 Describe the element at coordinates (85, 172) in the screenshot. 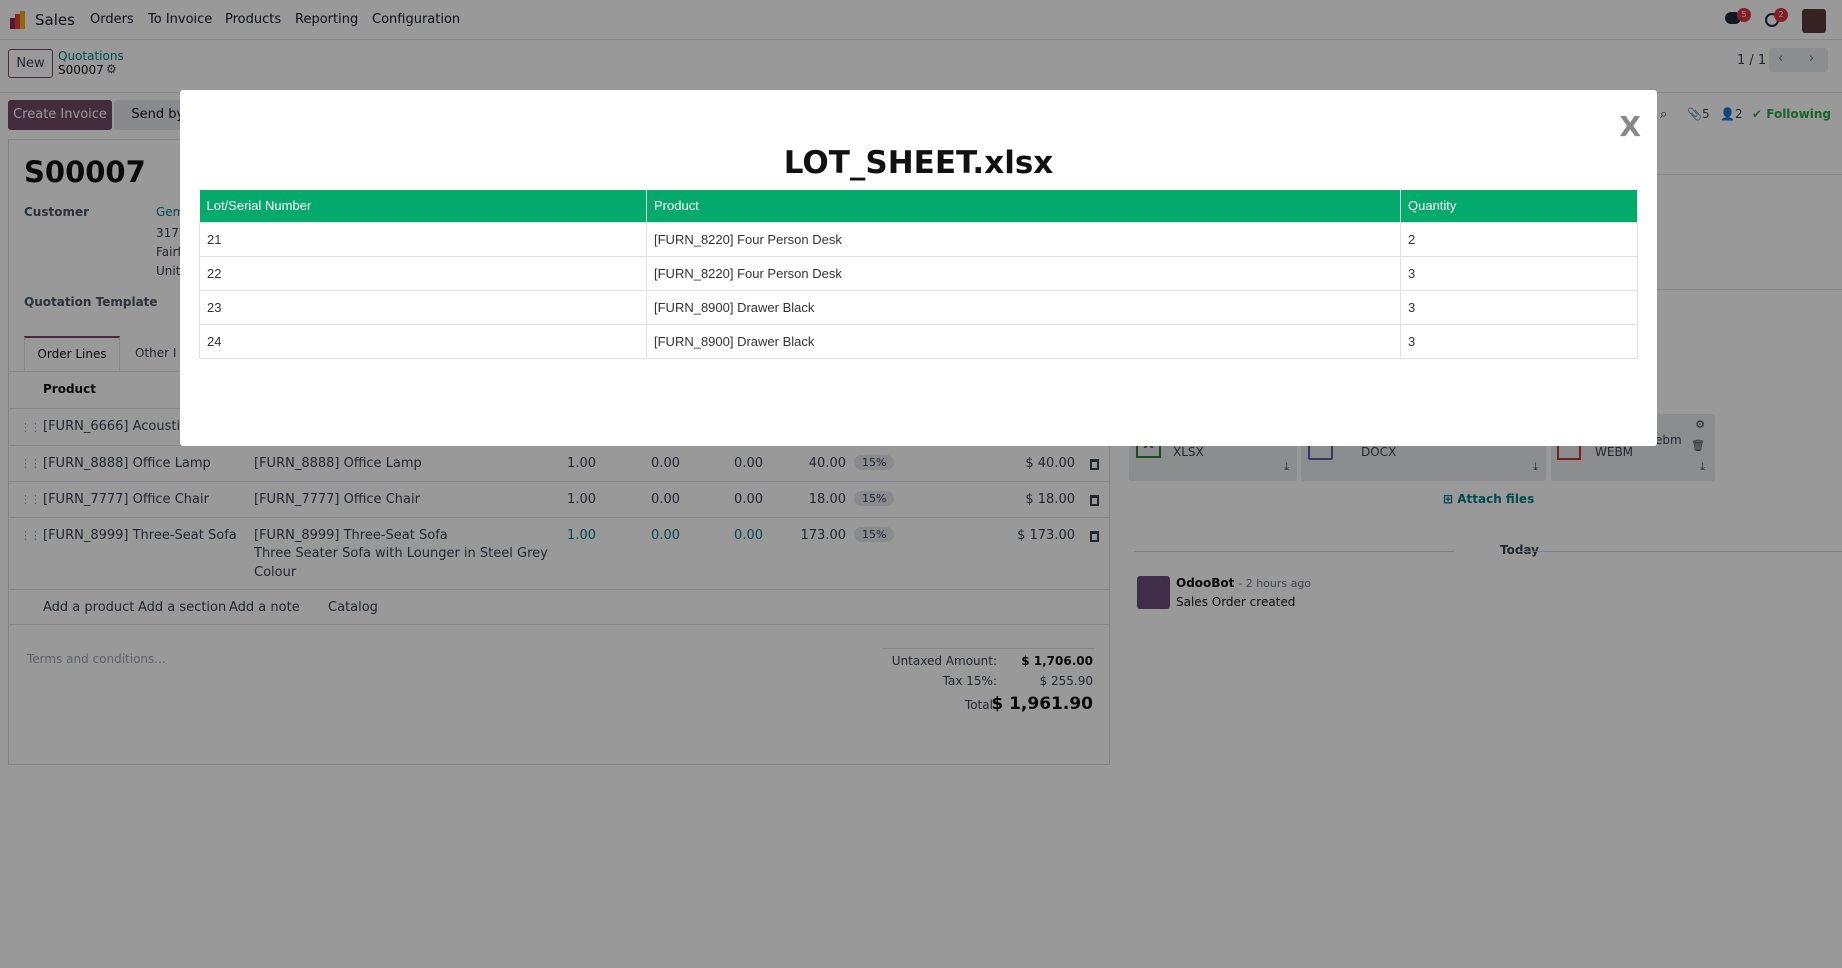

I see `record-title: S00007` at that location.